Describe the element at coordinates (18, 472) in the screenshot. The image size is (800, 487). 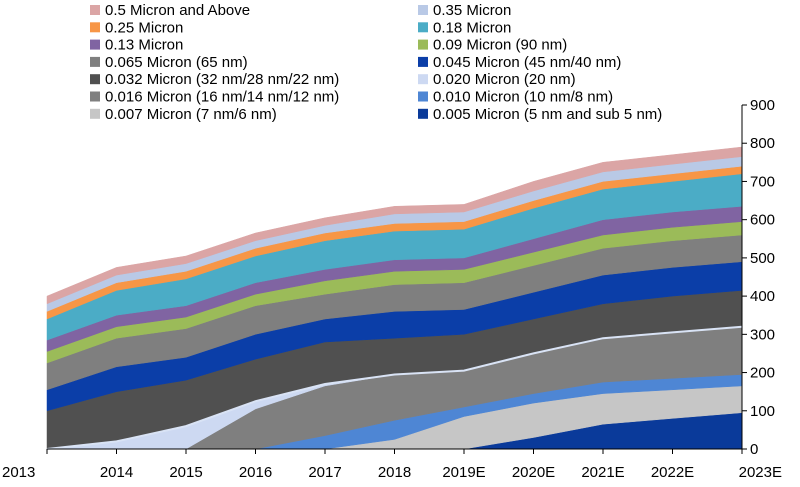
I see `x-tick-label: 2013` at that location.